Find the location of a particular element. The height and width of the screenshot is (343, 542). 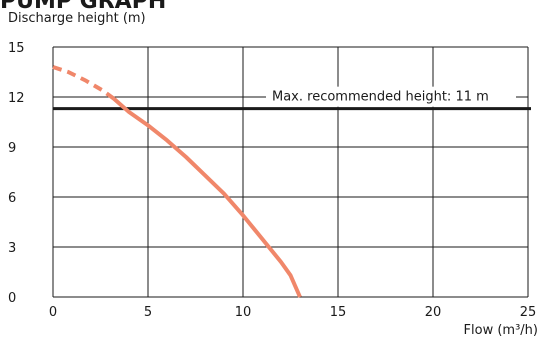

x-tick-label-25: 25 is located at coordinates (528, 312).